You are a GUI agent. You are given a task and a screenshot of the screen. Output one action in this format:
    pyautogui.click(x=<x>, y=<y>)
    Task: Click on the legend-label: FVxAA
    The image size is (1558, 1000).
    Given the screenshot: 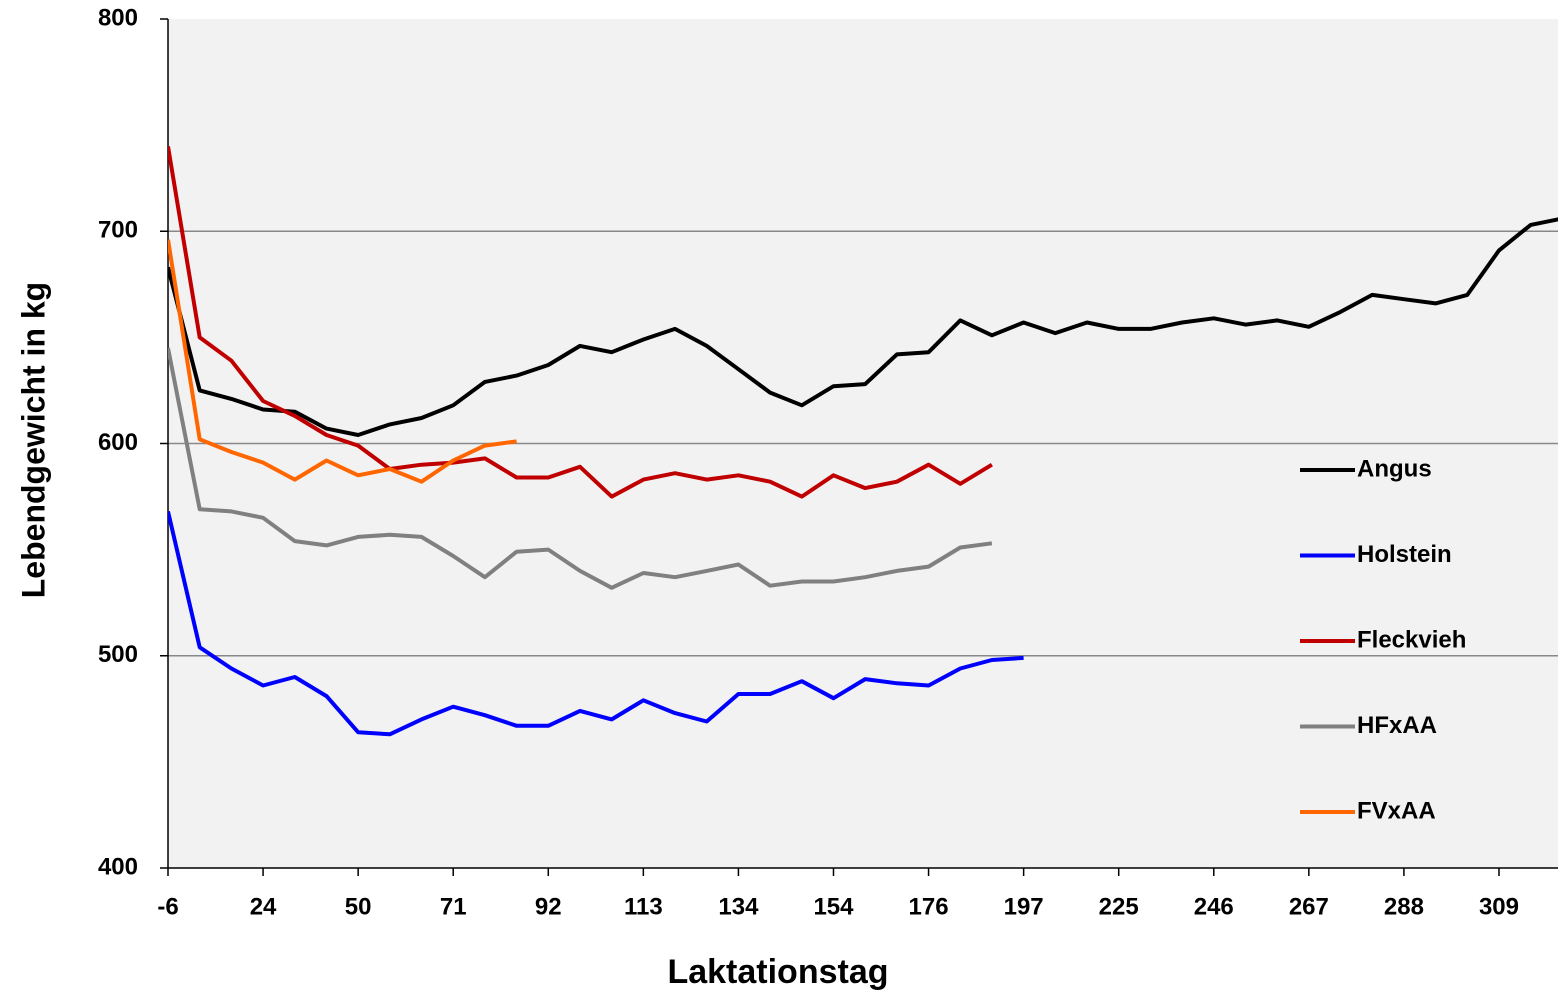 What is the action you would take?
    pyautogui.click(x=1396, y=810)
    